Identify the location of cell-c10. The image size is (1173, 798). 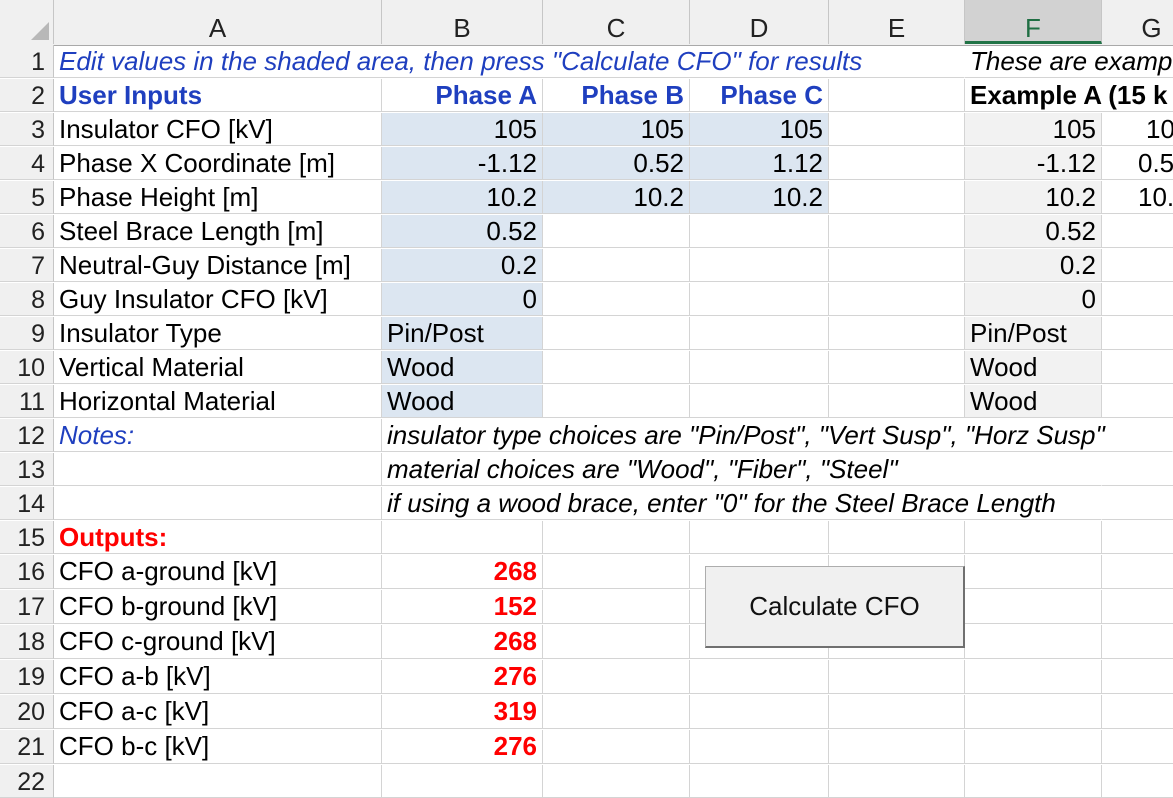
(616, 367).